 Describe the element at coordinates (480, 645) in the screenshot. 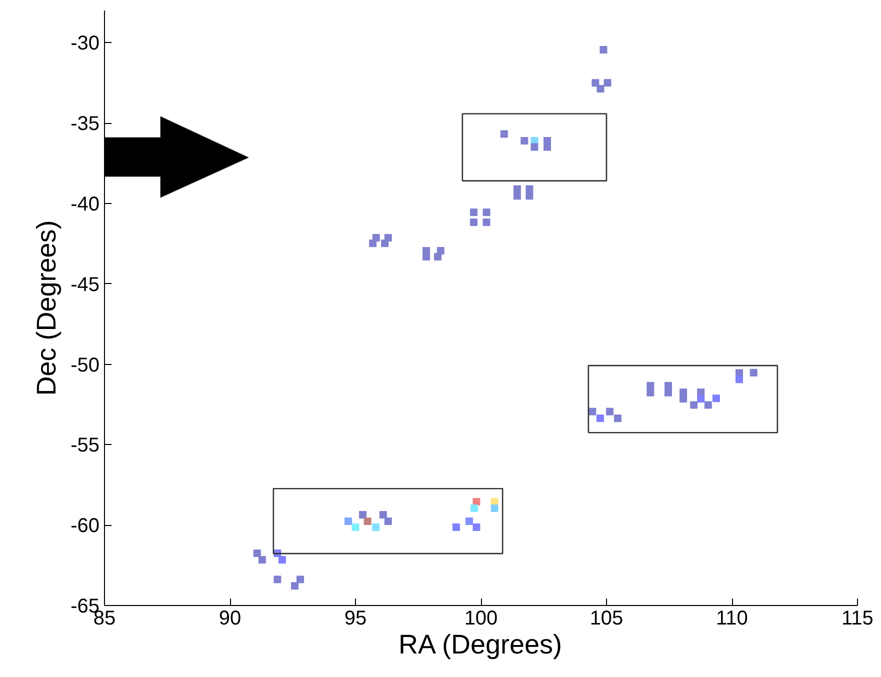

I see `x-axis-title: RA (Degrees)` at that location.